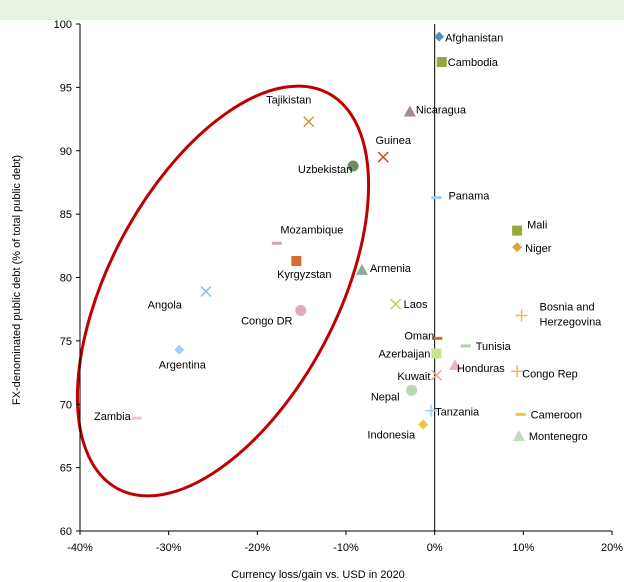 The image size is (624, 582). I want to click on y-tick-label: 85, so click(66, 215).